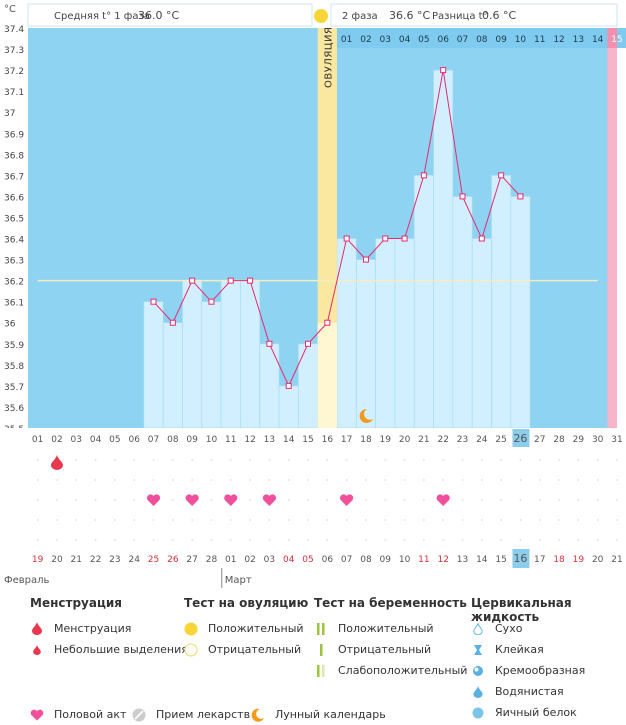  Describe the element at coordinates (191, 650) in the screenshot. I see `ovulation-negative-icon` at that location.